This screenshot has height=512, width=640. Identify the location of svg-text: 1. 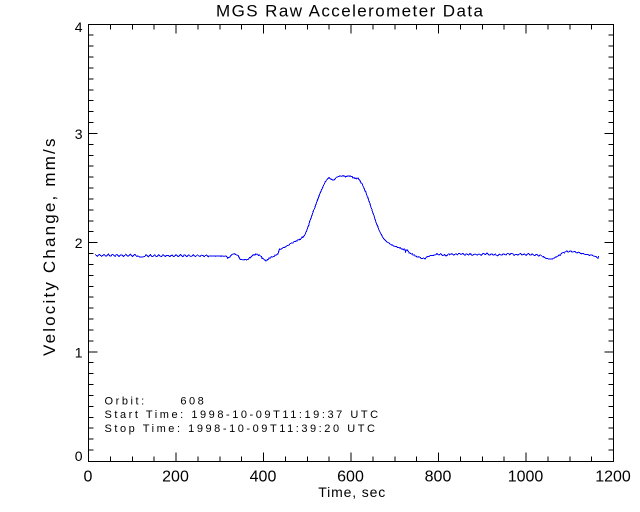
(79, 352).